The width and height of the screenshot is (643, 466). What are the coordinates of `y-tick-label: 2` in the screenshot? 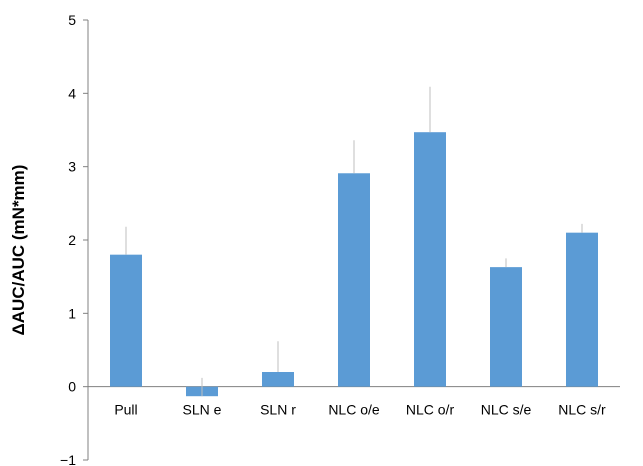 It's located at (72, 240).